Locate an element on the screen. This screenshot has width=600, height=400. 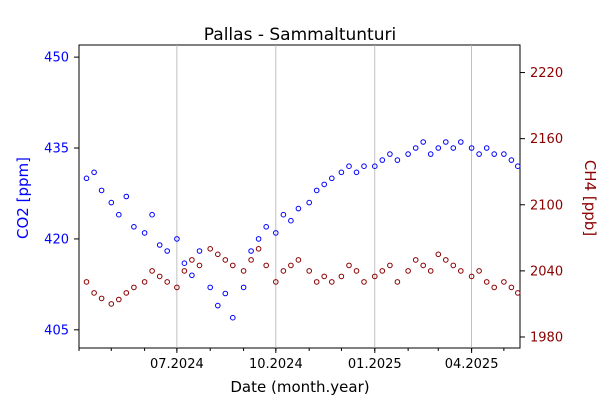
y-axis-right: 1980 2040 2100 2160 2220 is located at coordinates (541, 205).